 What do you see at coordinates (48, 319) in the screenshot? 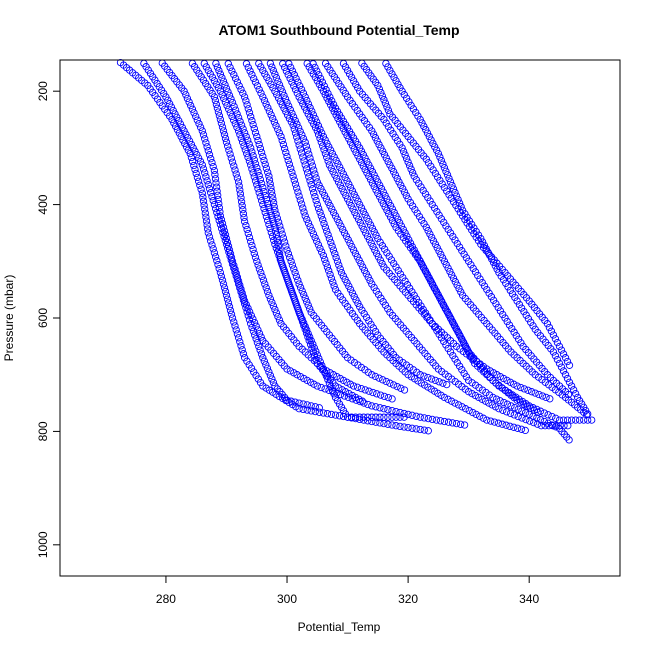
I see `y-axis: 200 400 600 800 1000` at bounding box center [48, 319].